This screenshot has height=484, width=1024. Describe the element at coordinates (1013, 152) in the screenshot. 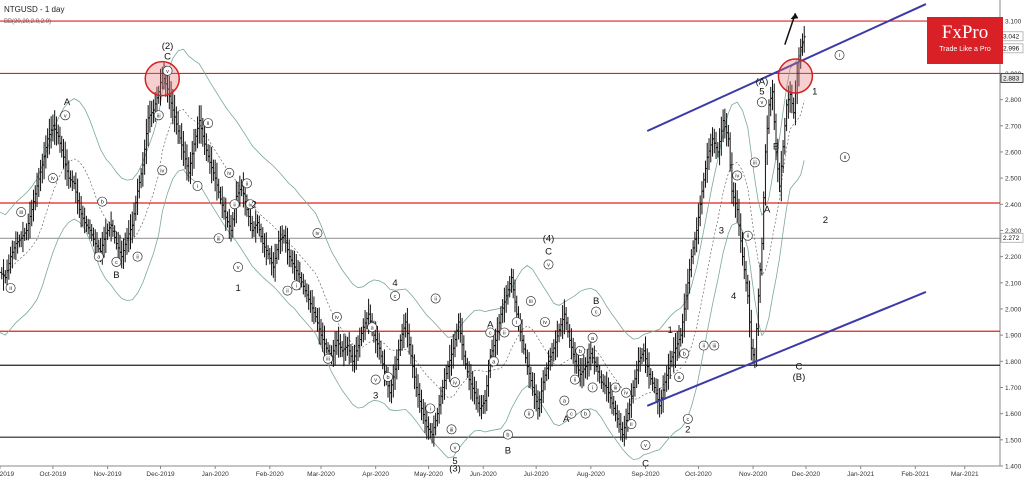

I see `y-tick-label: 2.600` at that location.